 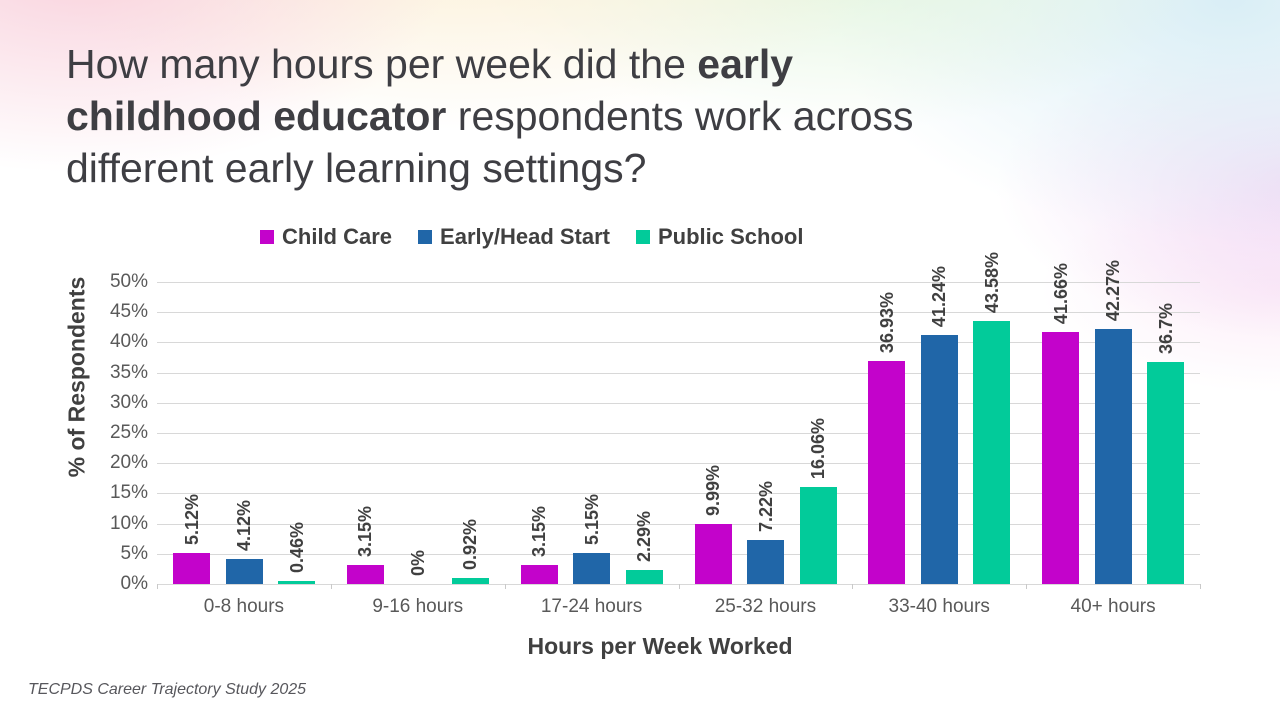 What do you see at coordinates (539, 574) in the screenshot?
I see `bar-child-care-17-24-hours` at bounding box center [539, 574].